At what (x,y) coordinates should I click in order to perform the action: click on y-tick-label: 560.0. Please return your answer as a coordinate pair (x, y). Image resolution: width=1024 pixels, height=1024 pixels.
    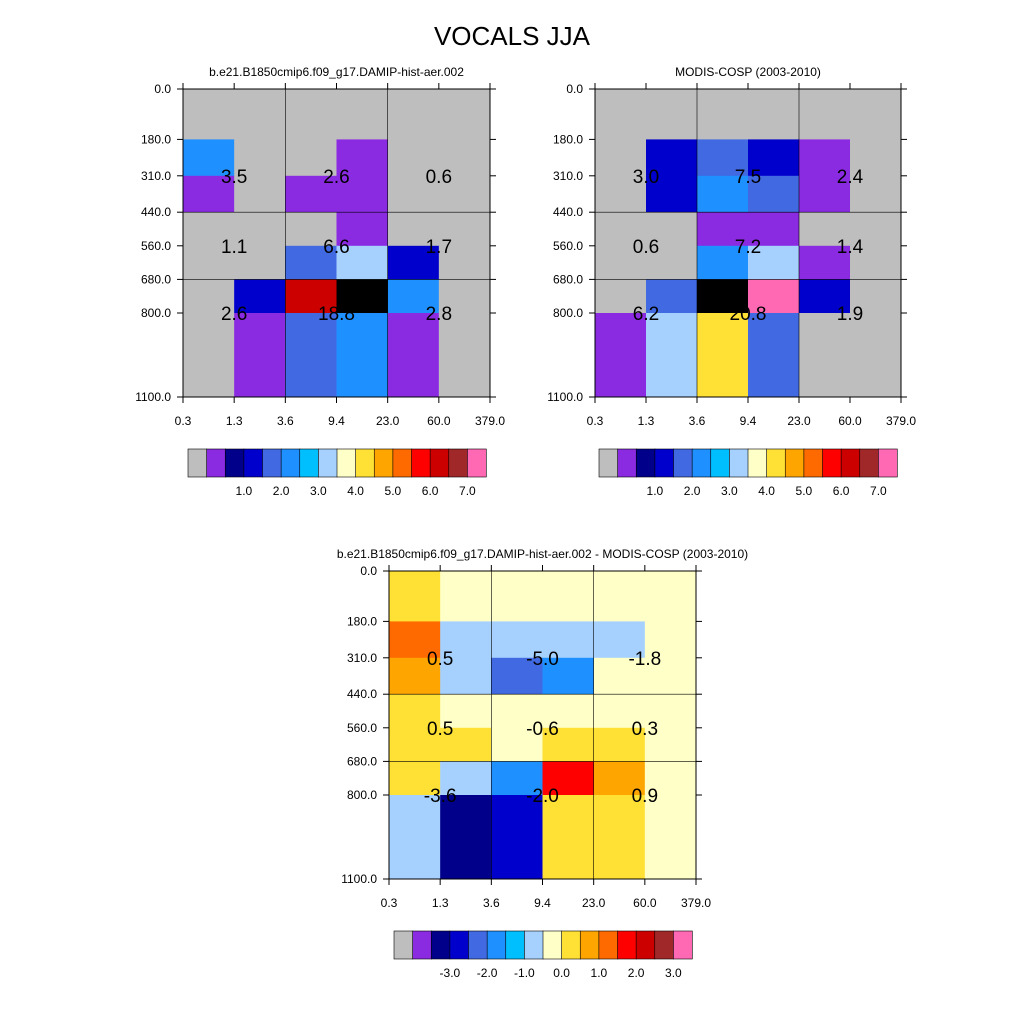
    Looking at the image, I should click on (156, 246).